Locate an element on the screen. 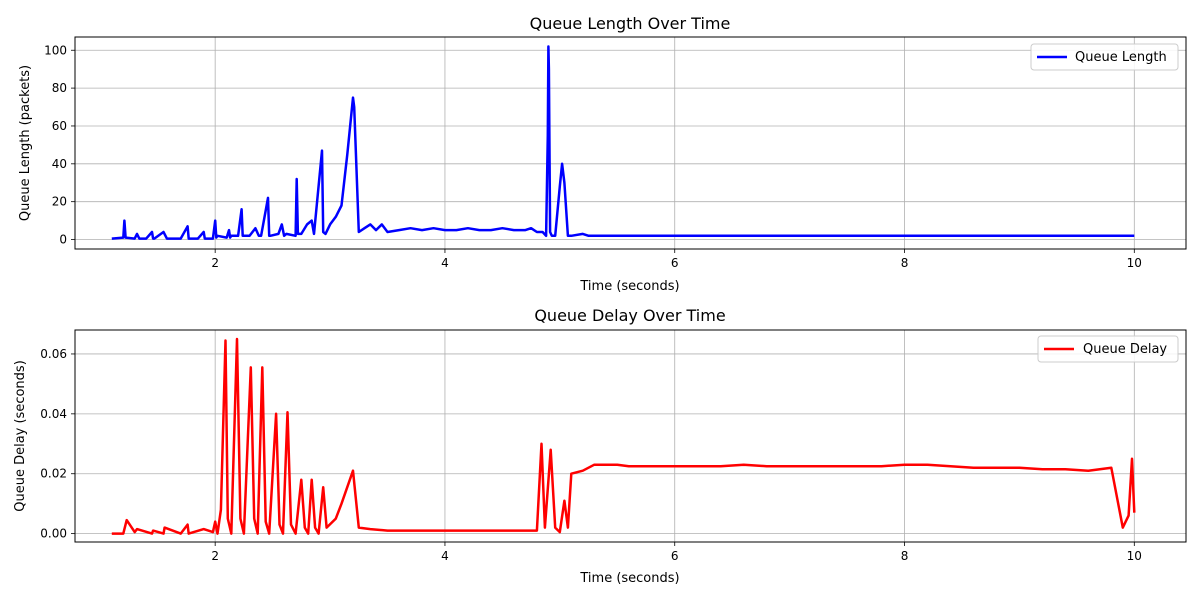  y-tick-label: 60 is located at coordinates (59, 126).